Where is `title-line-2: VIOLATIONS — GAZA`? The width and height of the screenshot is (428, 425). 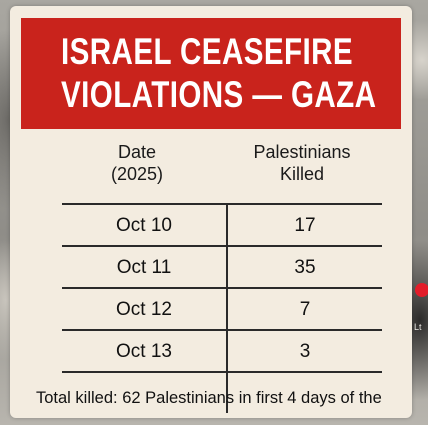 title-line-2: VIOLATIONS — GAZA is located at coordinates (219, 94).